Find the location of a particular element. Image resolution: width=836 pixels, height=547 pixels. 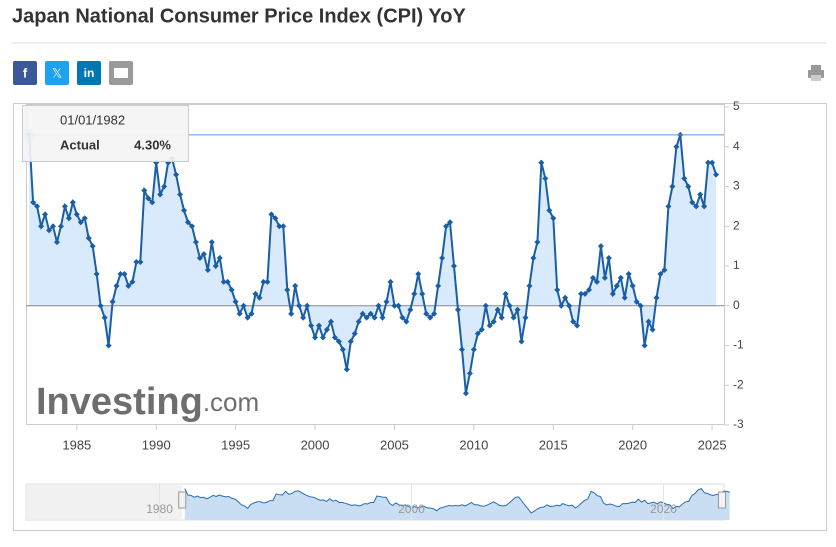

x-icon: 𝕏 is located at coordinates (57, 72).